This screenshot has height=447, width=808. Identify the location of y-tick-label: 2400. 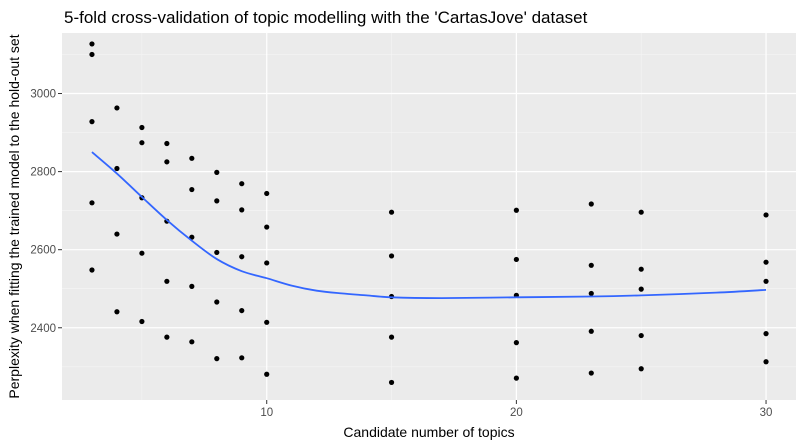
(43, 329).